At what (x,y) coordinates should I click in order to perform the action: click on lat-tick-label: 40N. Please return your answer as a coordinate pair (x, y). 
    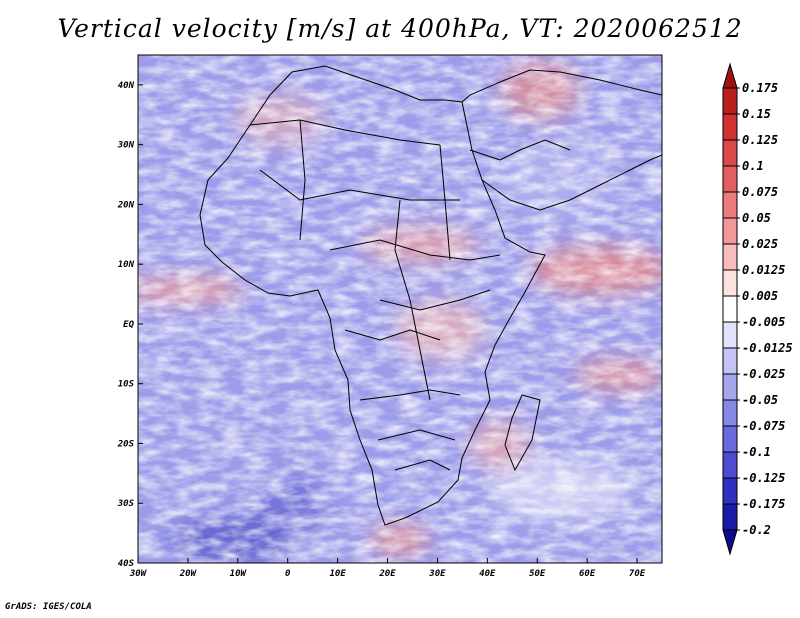
    Looking at the image, I should click on (126, 86).